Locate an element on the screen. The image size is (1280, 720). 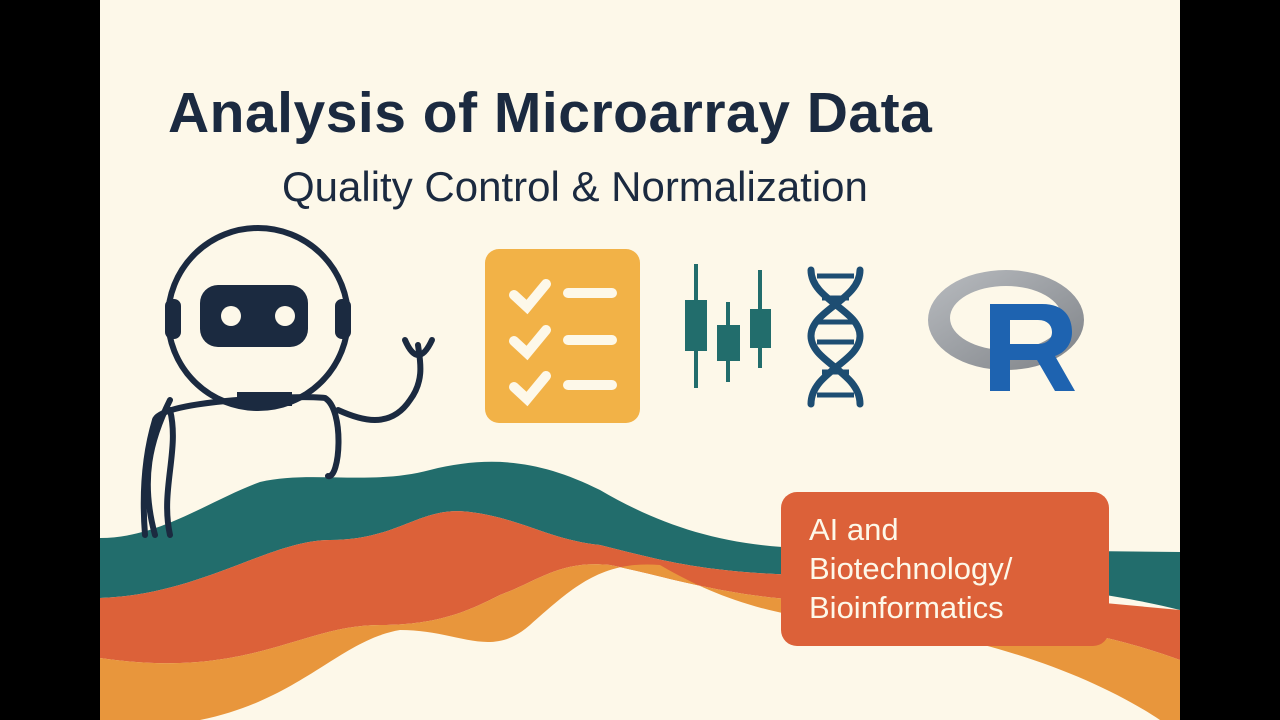
page-title: Analysis of Microarray Data is located at coordinates (550, 113).